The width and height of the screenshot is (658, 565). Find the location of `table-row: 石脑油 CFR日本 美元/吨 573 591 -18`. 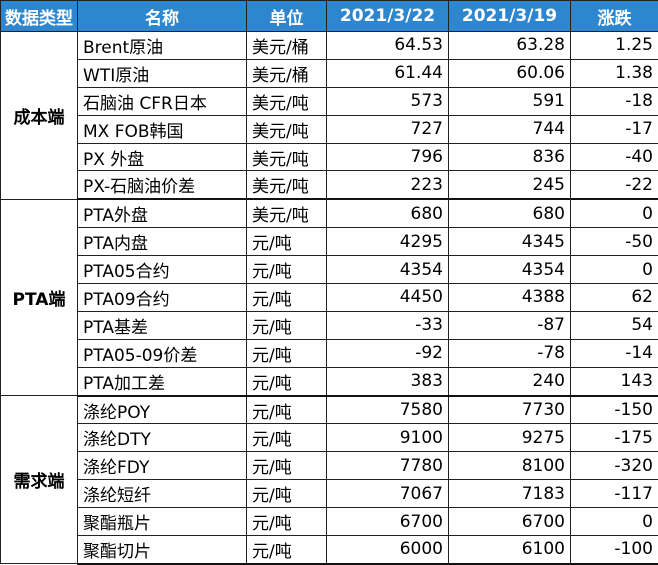

table-row: 石脑油 CFR日本 美元/吨 573 591 -18 is located at coordinates (329, 101).